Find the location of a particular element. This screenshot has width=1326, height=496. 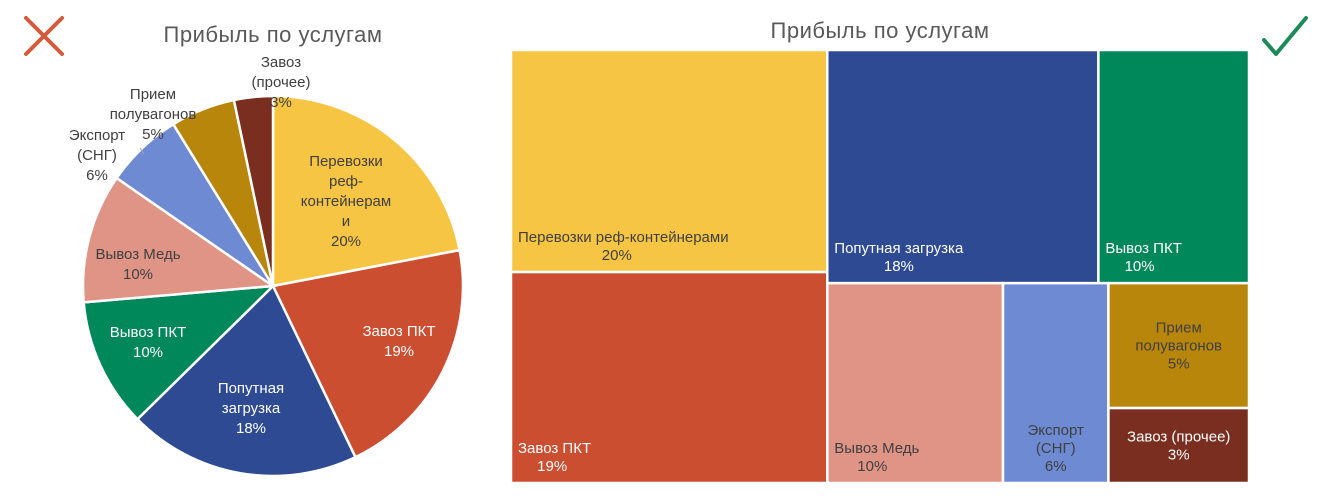

pie-data-label: Завоз ПКТ 19% is located at coordinates (398, 341).